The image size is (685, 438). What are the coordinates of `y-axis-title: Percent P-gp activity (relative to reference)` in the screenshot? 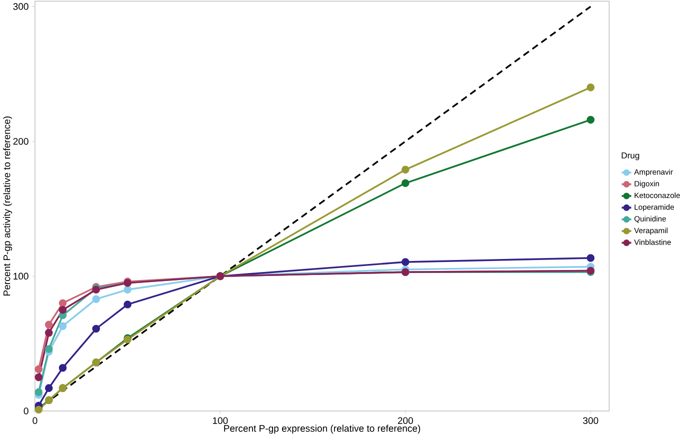 It's located at (7, 206).